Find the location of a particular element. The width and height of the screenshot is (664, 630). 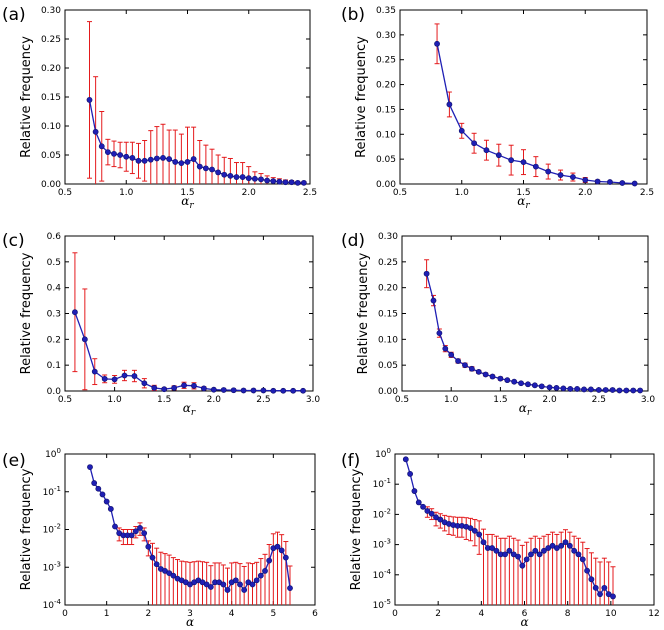

plot-frame is located at coordinates (524, 529).